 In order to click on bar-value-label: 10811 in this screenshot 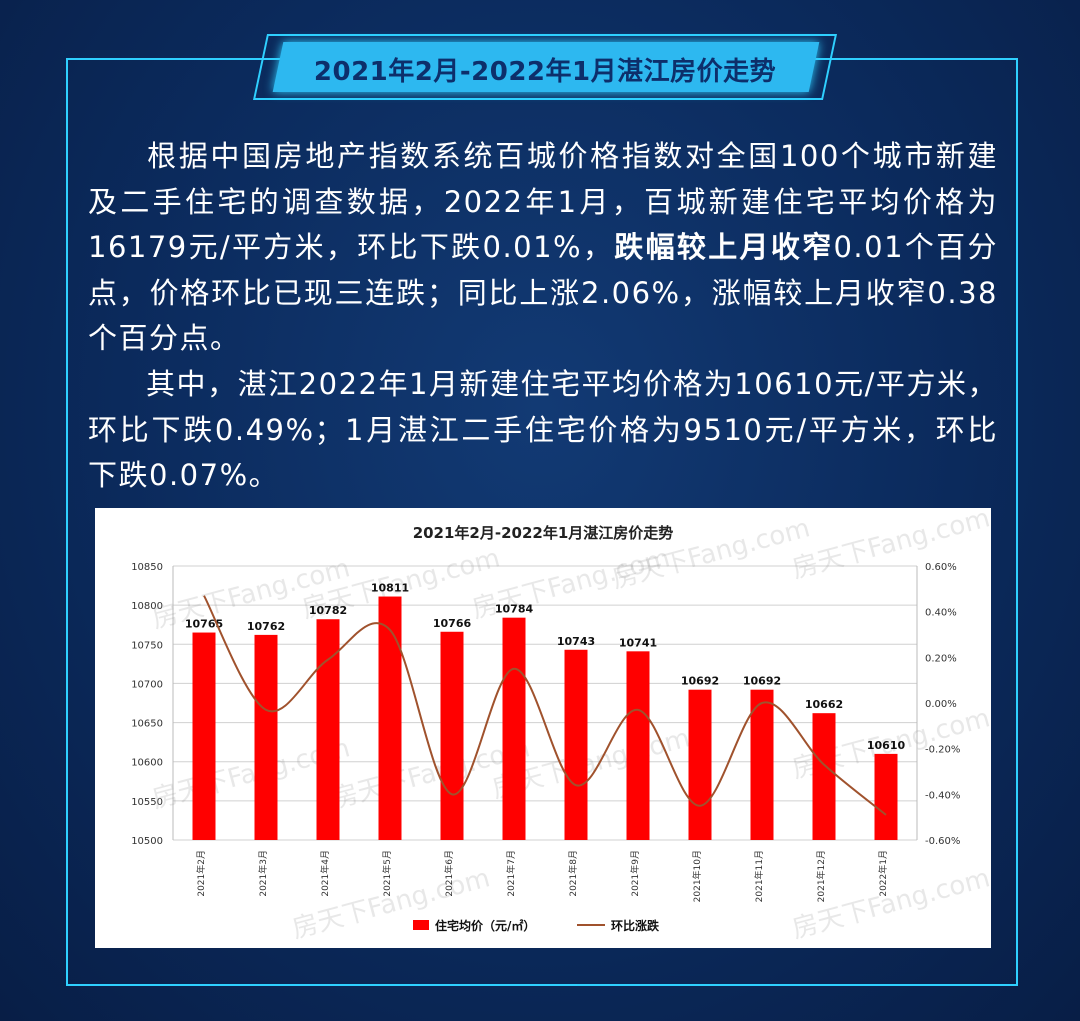, I will do `click(390, 588)`.